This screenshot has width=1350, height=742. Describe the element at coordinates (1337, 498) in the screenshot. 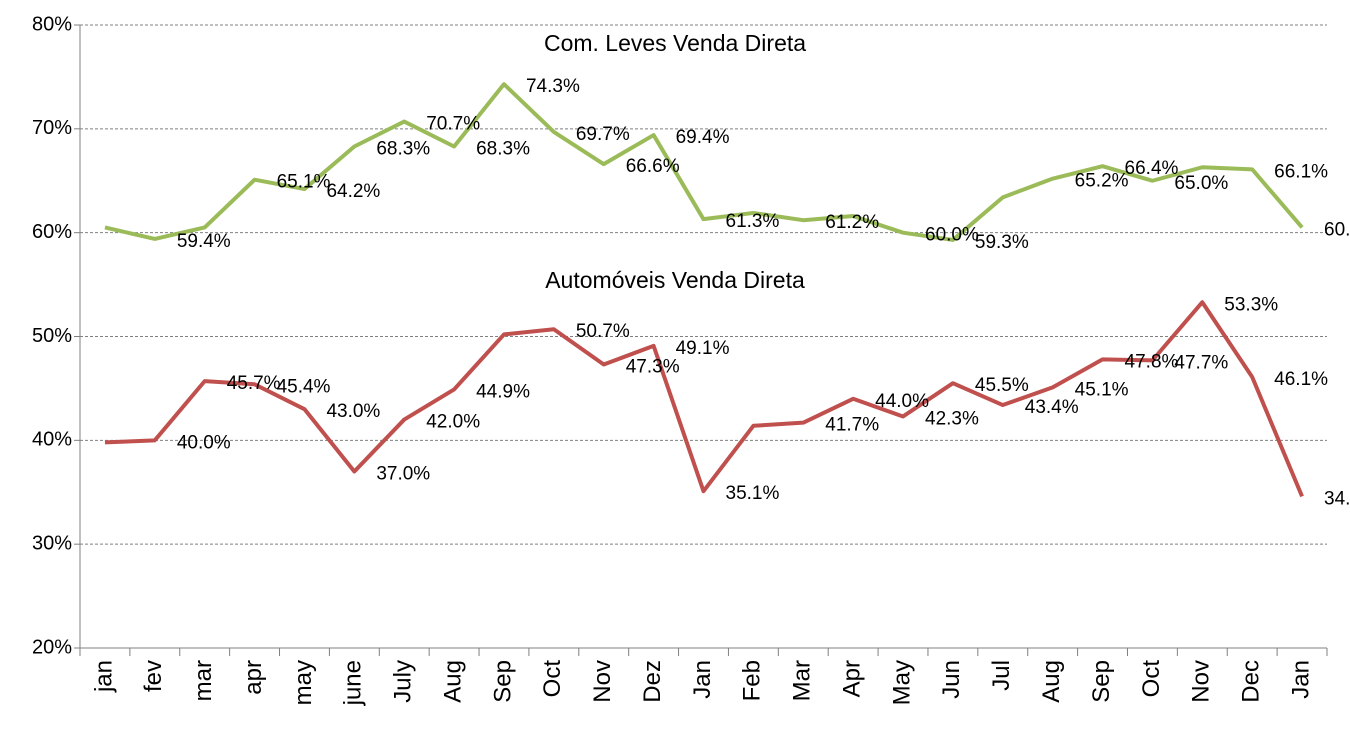

I see `data-label: 34.6%` at that location.